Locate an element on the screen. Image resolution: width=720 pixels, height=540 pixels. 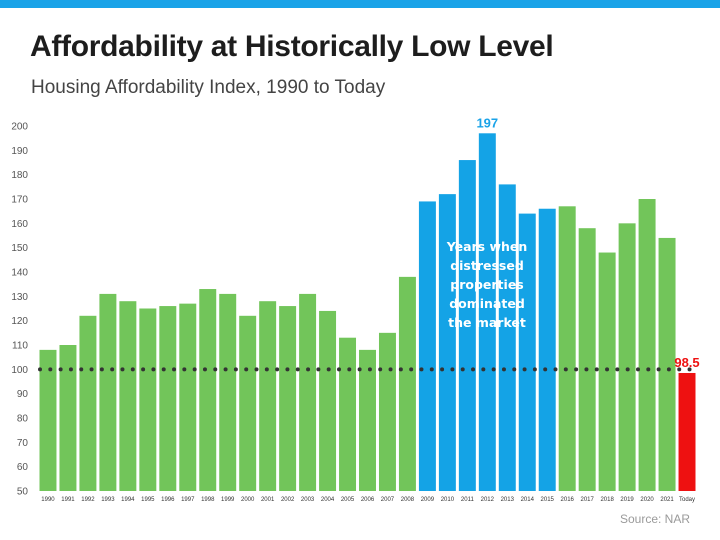
x-tick-label: 2021 is located at coordinates (667, 500).